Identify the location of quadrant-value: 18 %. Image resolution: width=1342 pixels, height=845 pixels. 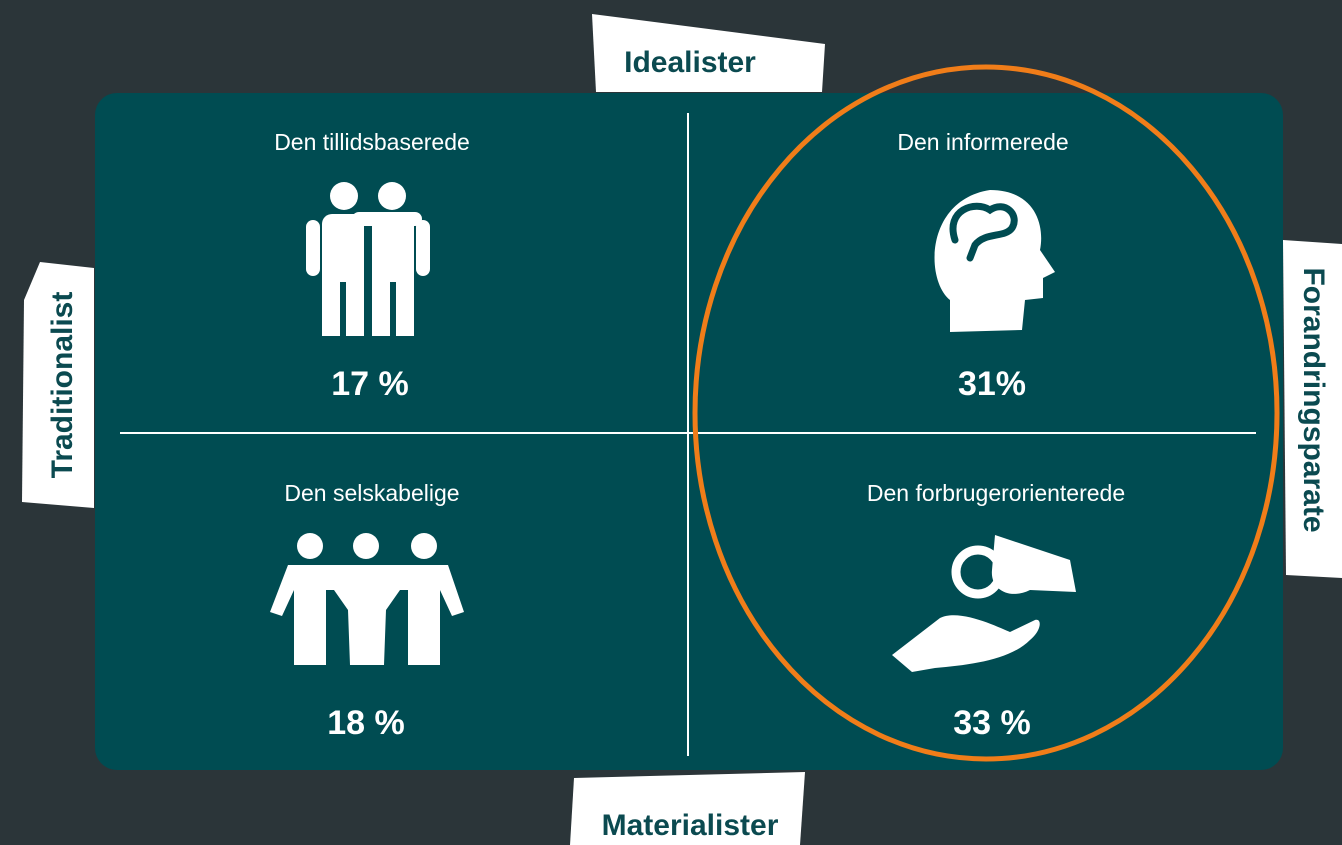
(366, 723).